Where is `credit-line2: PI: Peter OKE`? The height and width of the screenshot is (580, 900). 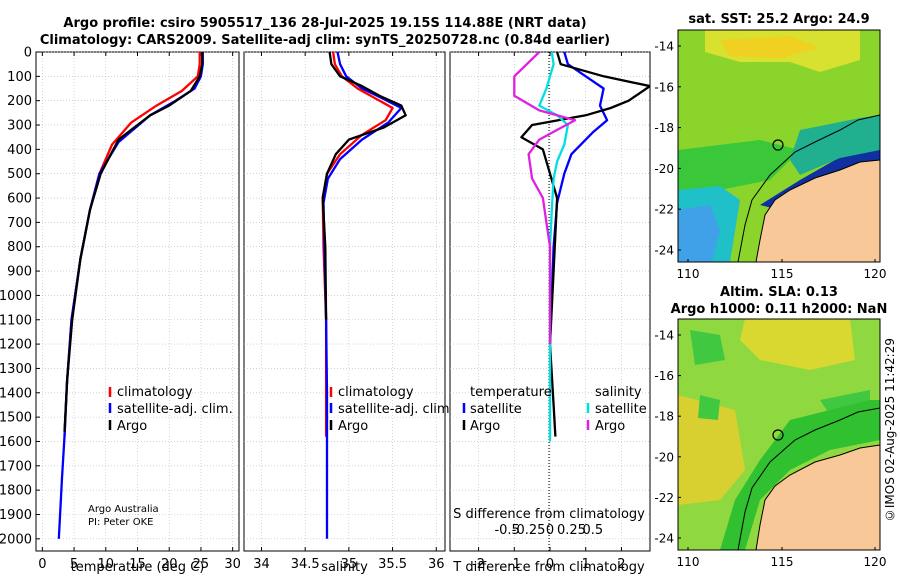 credit-line2: PI: Peter OKE is located at coordinates (120, 522).